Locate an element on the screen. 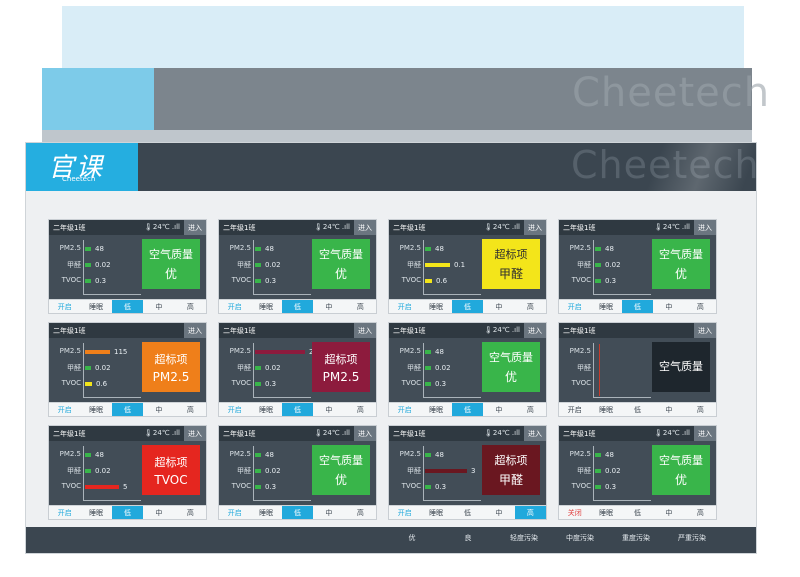 This screenshot has height=577, width=800. card-body: PM2.5 48 甲醛 3 TVOC 0.3 超标项 甲醛 is located at coordinates (467, 473).